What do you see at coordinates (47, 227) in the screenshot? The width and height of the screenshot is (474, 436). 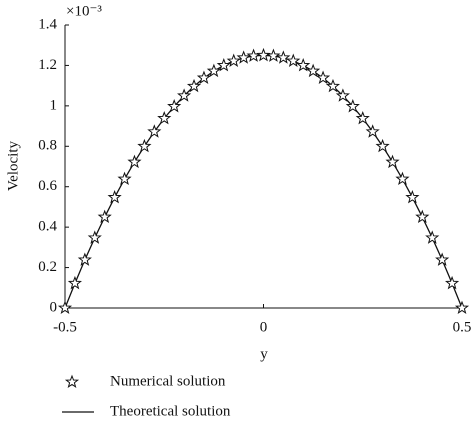 I see `y-tick-label: 0.4` at bounding box center [47, 227].